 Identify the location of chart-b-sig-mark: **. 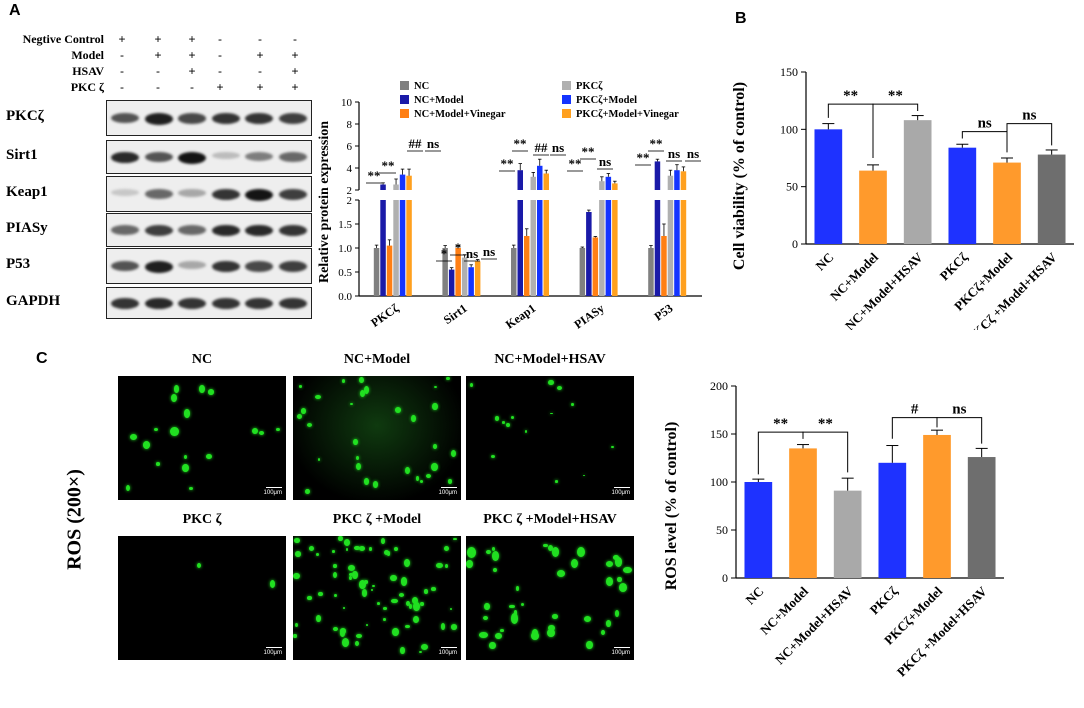
(850, 96).